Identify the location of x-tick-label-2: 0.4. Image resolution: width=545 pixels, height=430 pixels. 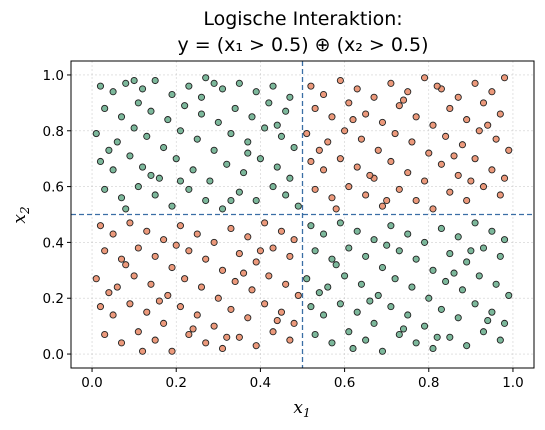
(260, 383).